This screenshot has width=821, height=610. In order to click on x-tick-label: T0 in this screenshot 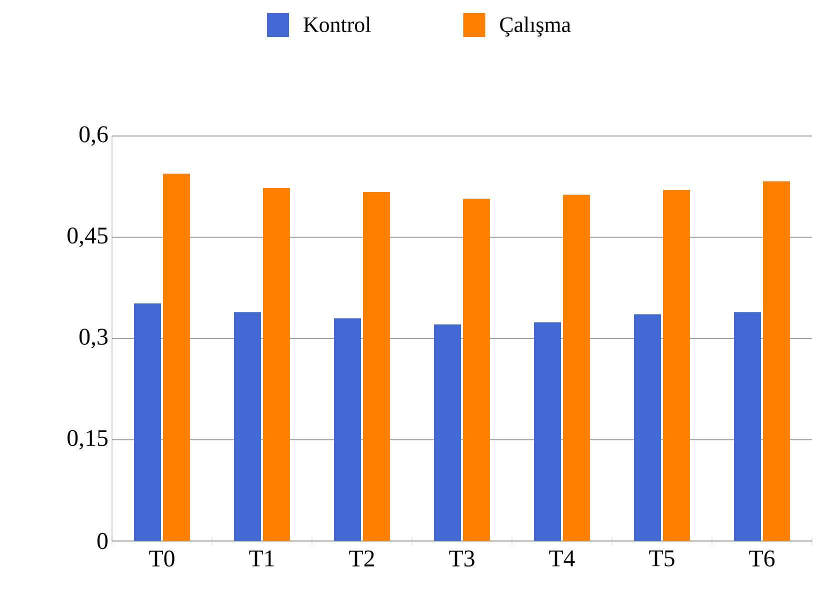, I will do `click(161, 558)`.